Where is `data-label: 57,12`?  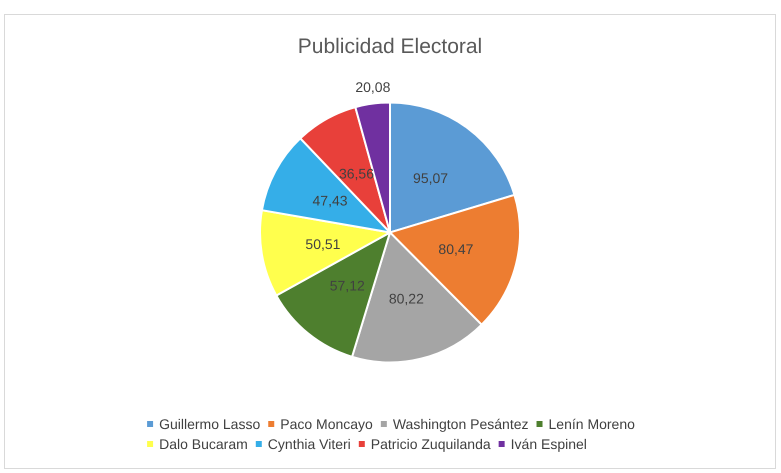
data-label: 57,12 is located at coordinates (347, 285).